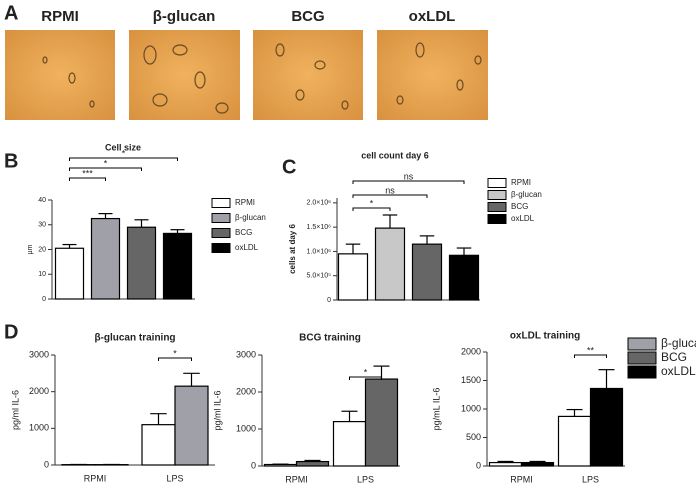 This screenshot has width=696, height=489. I want to click on y-tick-label: 1500, so click(471, 380).